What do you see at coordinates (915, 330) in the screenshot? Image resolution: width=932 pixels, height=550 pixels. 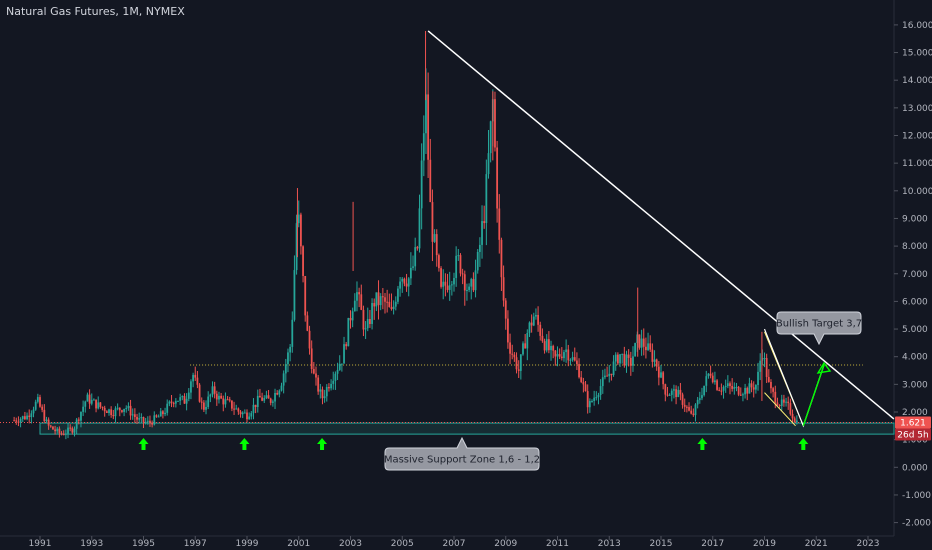 I see `y-tick-label: 5.000` at bounding box center [915, 330].